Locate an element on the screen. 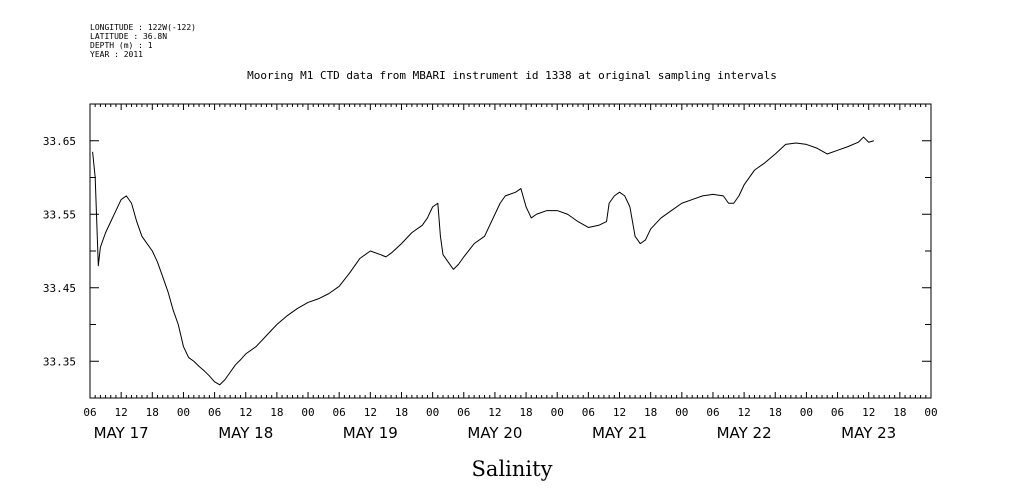 The height and width of the screenshot is (504, 1009). meta-longitude: LONGITUDE : 122W(-122) is located at coordinates (143, 27).